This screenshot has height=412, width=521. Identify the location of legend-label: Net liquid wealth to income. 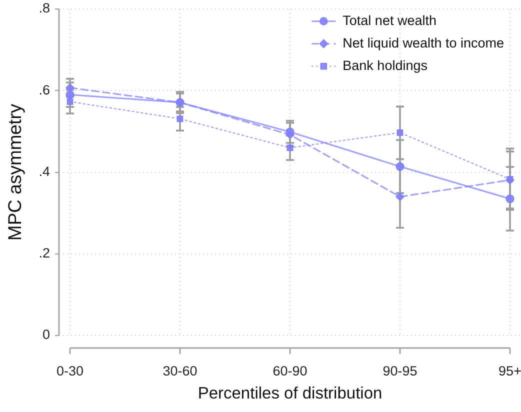
(423, 42).